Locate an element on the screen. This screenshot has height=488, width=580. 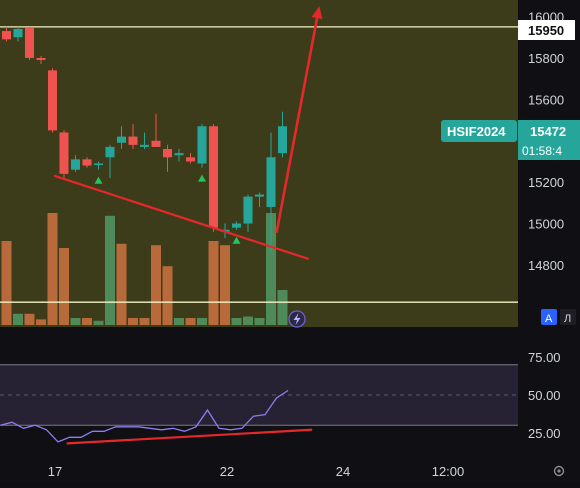
price-tick-label: 15200 is located at coordinates (546, 182).